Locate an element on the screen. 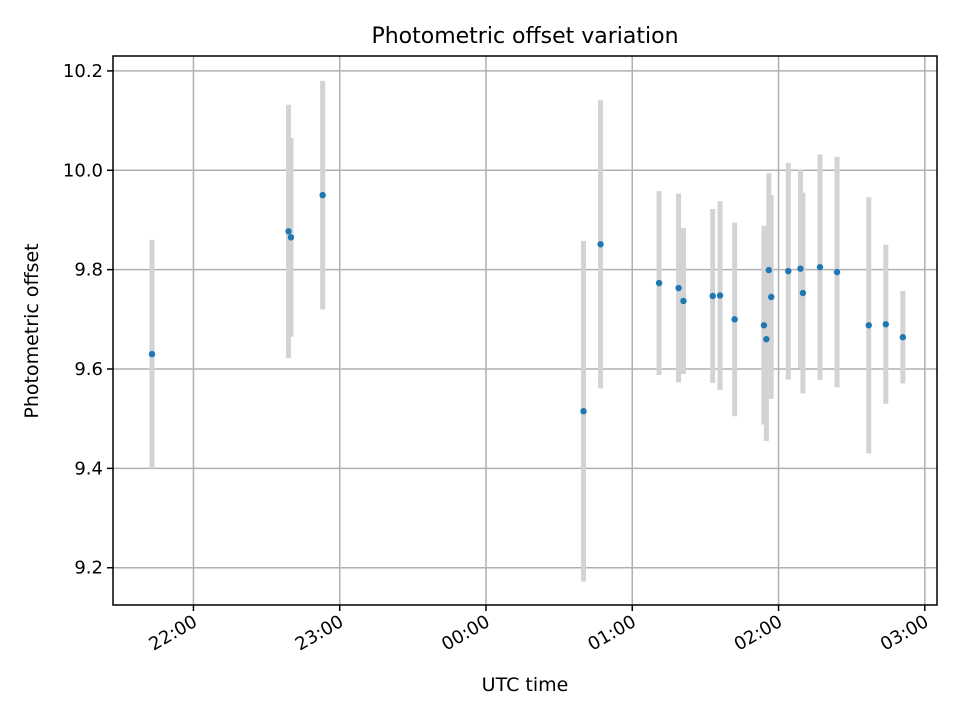 The image size is (960, 720). x-tick-label: 22:00 is located at coordinates (173, 633).